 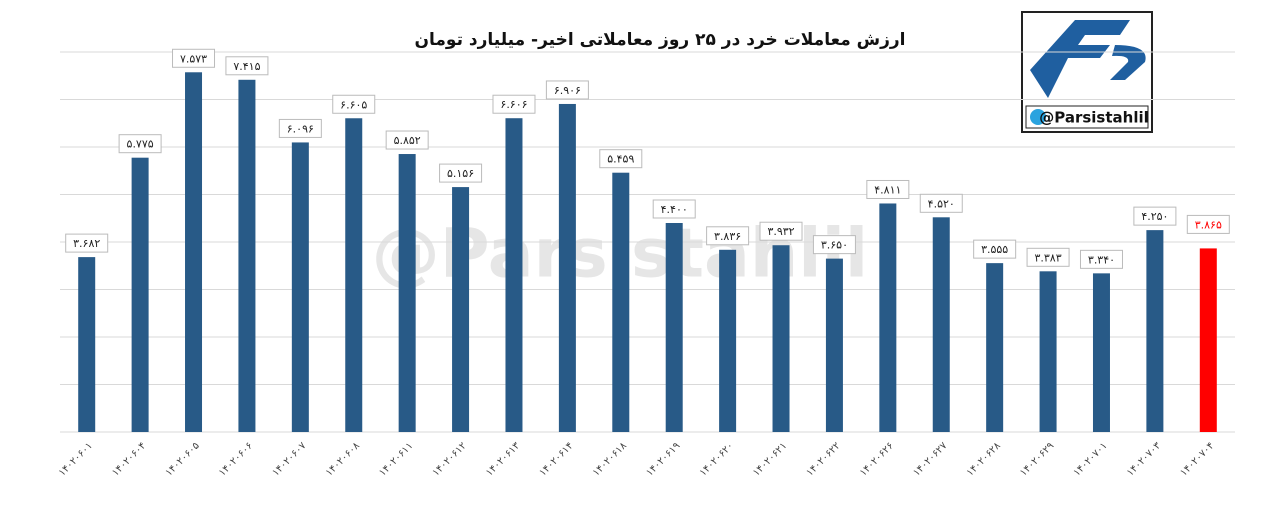 I want to click on data-label: ۵.۷۷۵, so click(x=140, y=144).